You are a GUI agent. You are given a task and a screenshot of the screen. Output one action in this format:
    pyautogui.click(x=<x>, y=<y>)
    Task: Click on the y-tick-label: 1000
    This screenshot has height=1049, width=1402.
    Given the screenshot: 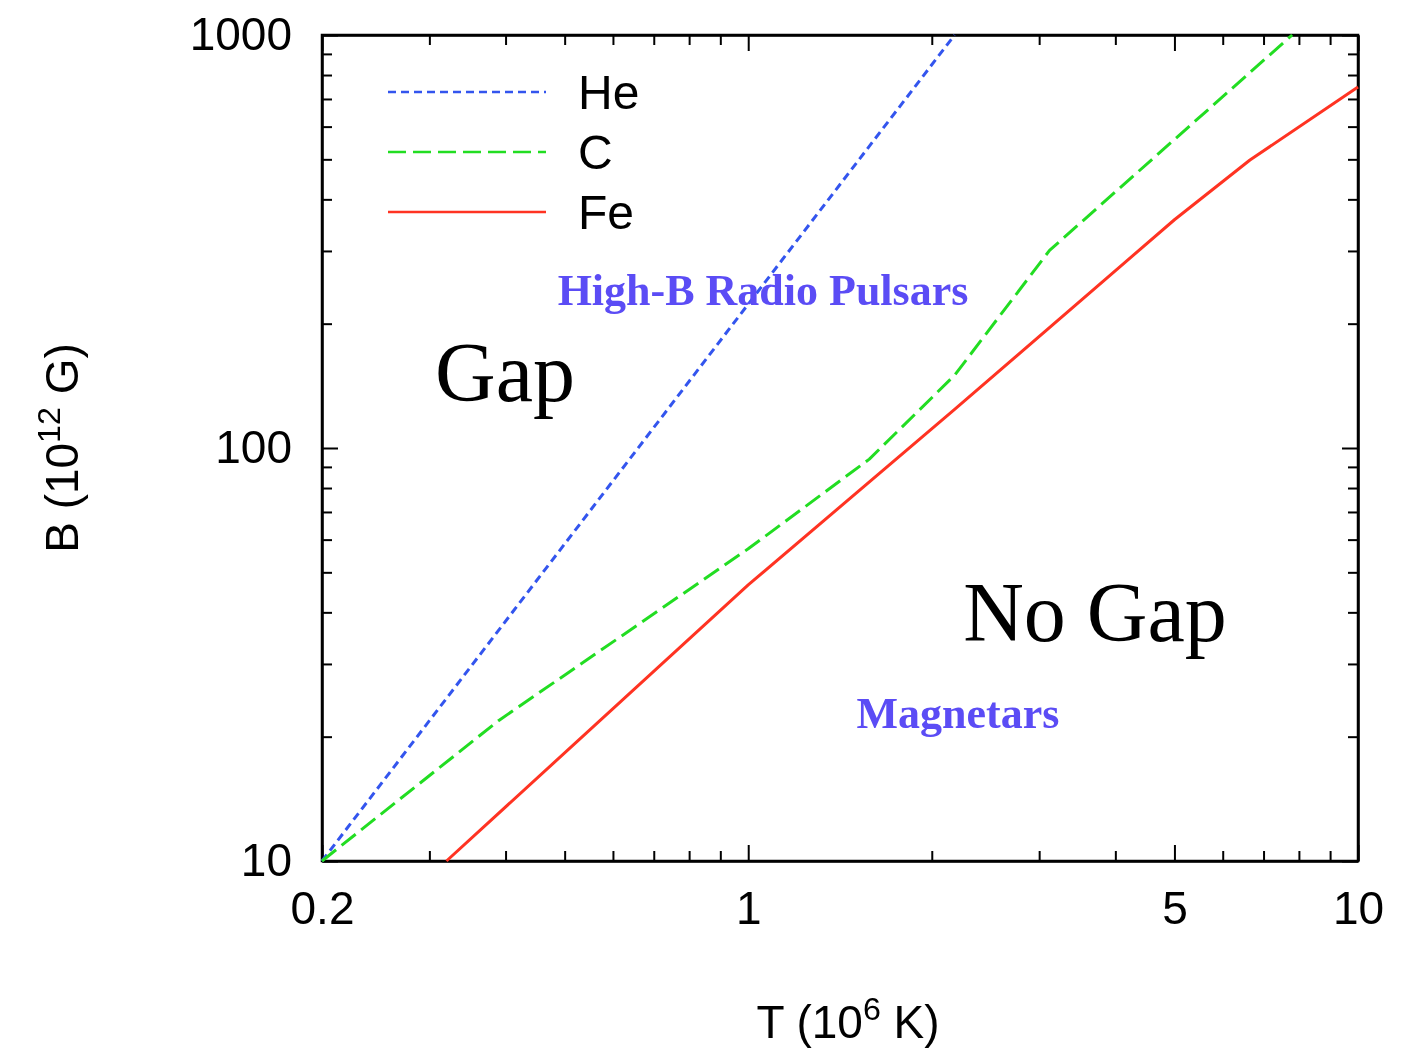 What is the action you would take?
    pyautogui.click(x=240, y=34)
    